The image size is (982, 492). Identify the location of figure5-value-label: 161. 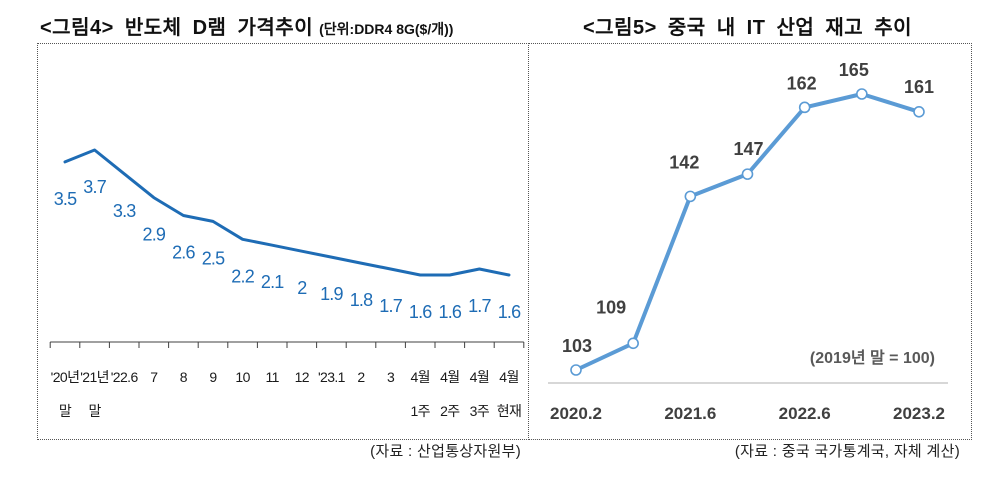
(919, 87).